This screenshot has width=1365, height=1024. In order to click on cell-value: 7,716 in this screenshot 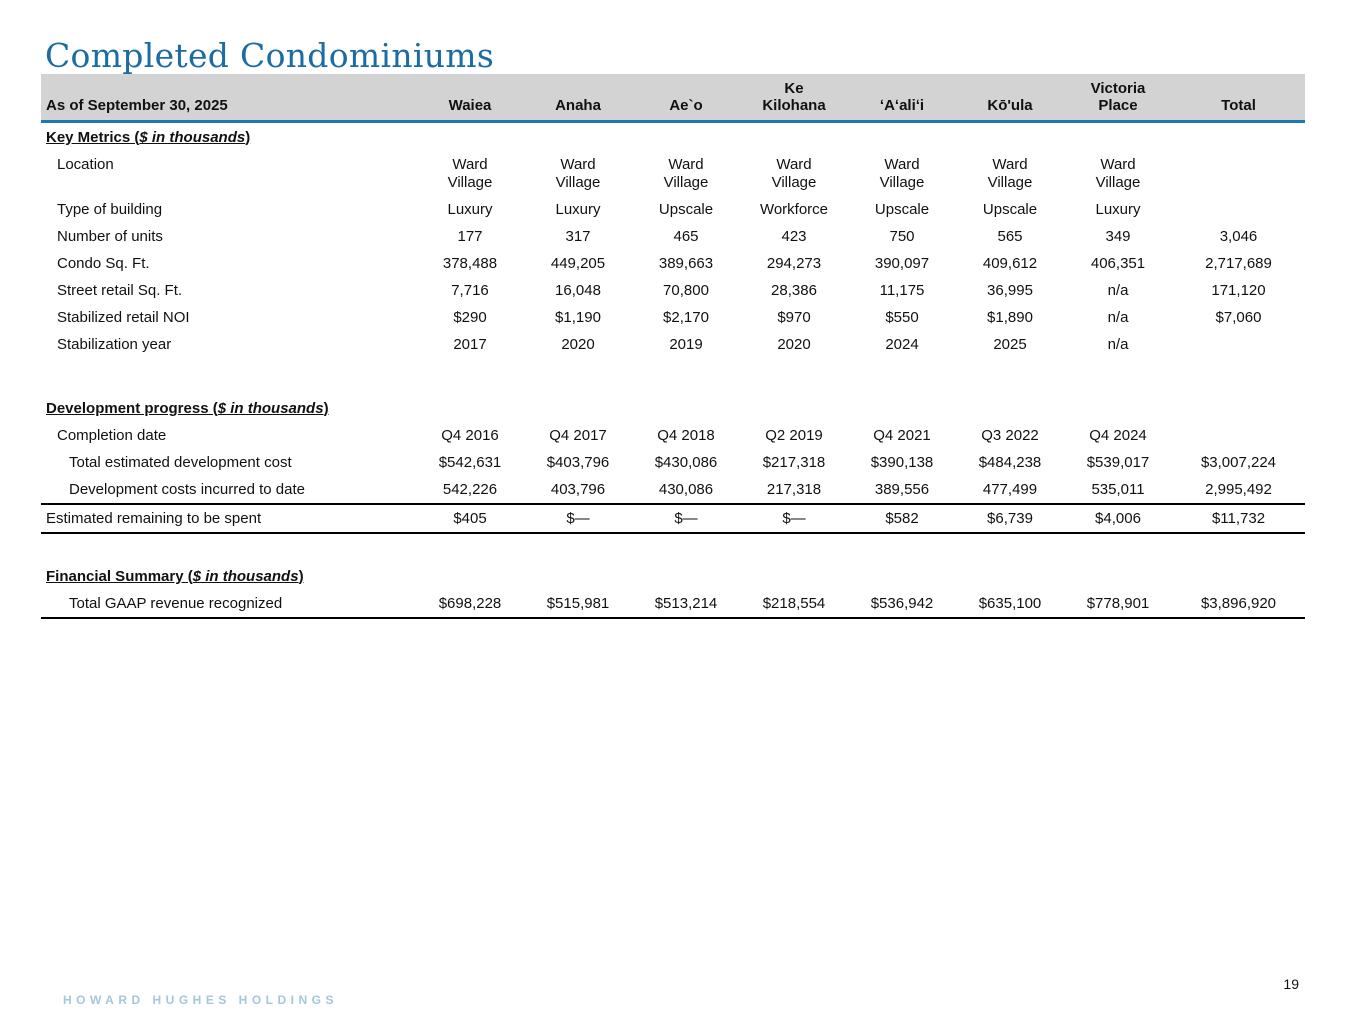, I will do `click(470, 290)`.